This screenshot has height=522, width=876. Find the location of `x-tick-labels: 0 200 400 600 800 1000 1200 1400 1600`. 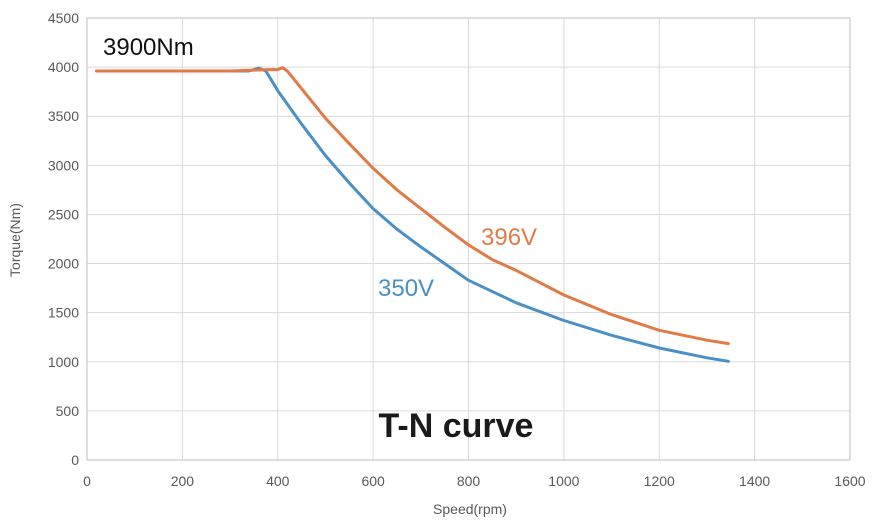

x-tick-labels: 0 200 400 600 800 1000 1200 1400 1600 is located at coordinates (474, 481).